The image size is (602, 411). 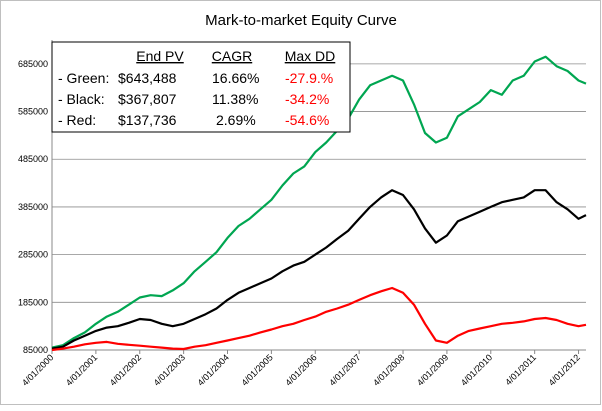 I want to click on row-endpv-black: $367,807, so click(x=147, y=99).